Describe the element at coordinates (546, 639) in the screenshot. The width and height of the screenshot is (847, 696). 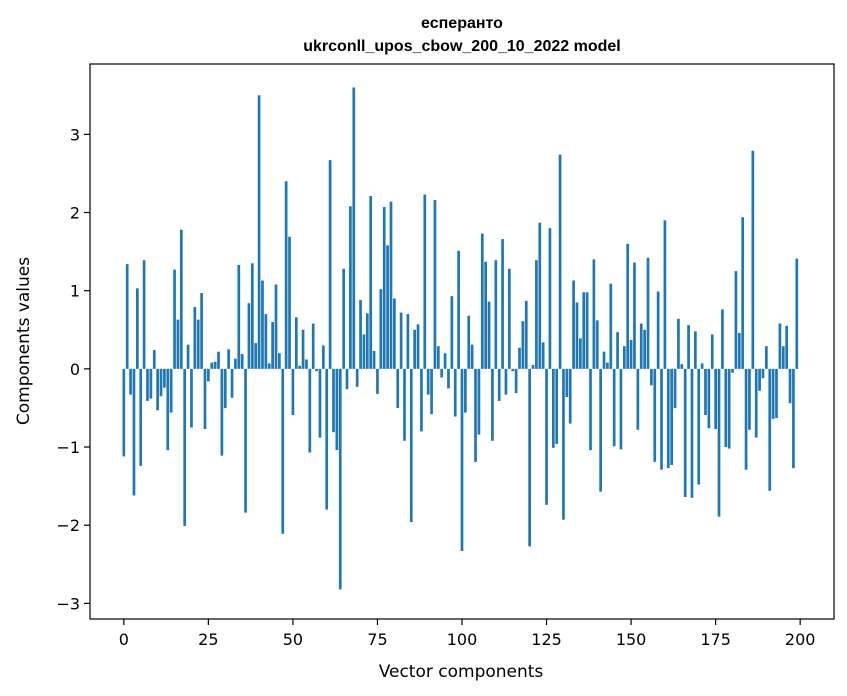
I see `x-tick-label: 125` at that location.